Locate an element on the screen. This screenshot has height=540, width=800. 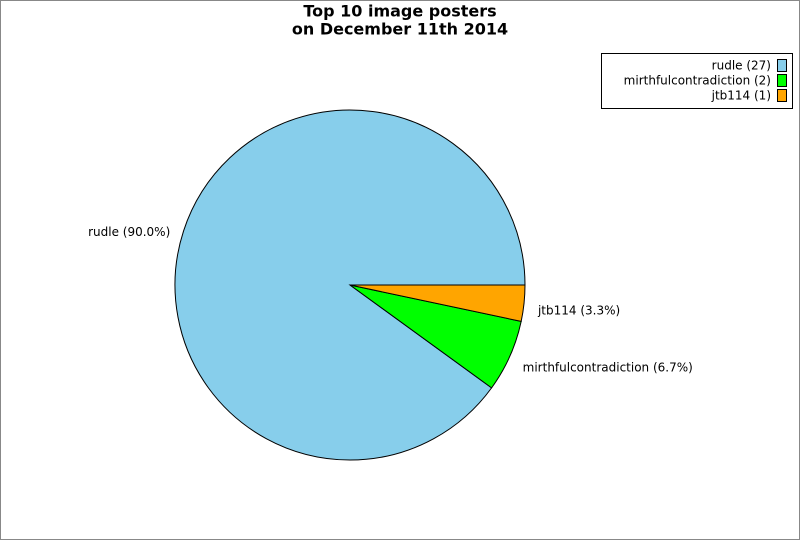
slice-label: mirthfulcontradiction (6.7%) is located at coordinates (608, 367).